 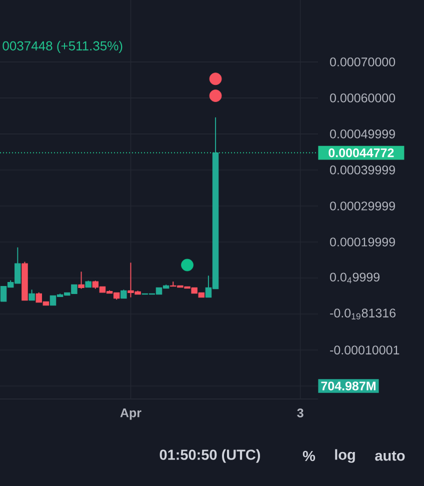 What do you see at coordinates (62, 47) in the screenshot?
I see `annotation: 0037448 (+511.35%)` at bounding box center [62, 47].